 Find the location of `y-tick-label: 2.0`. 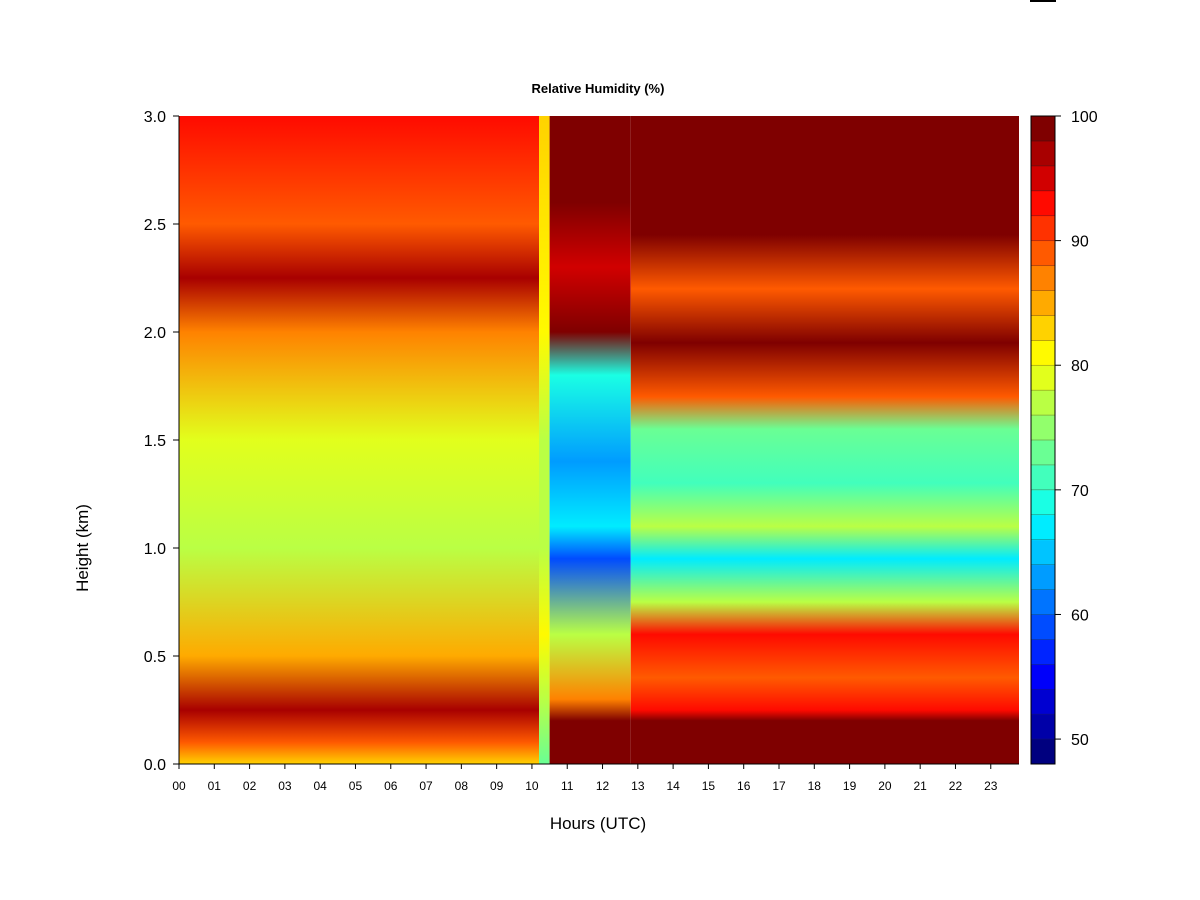

y-tick-label: 2.0 is located at coordinates (155, 333).